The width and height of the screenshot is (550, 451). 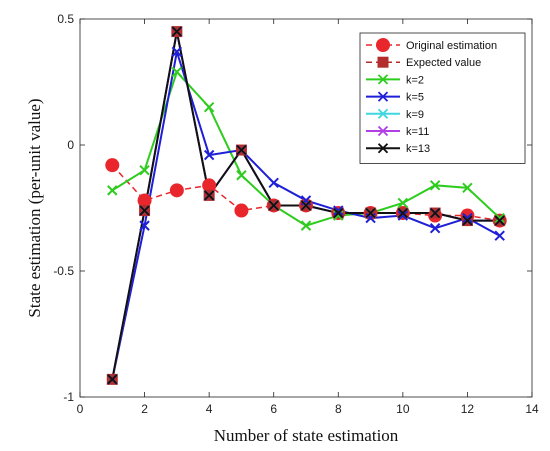 What do you see at coordinates (306, 435) in the screenshot?
I see `x-axis-title: Number of state estimation` at bounding box center [306, 435].